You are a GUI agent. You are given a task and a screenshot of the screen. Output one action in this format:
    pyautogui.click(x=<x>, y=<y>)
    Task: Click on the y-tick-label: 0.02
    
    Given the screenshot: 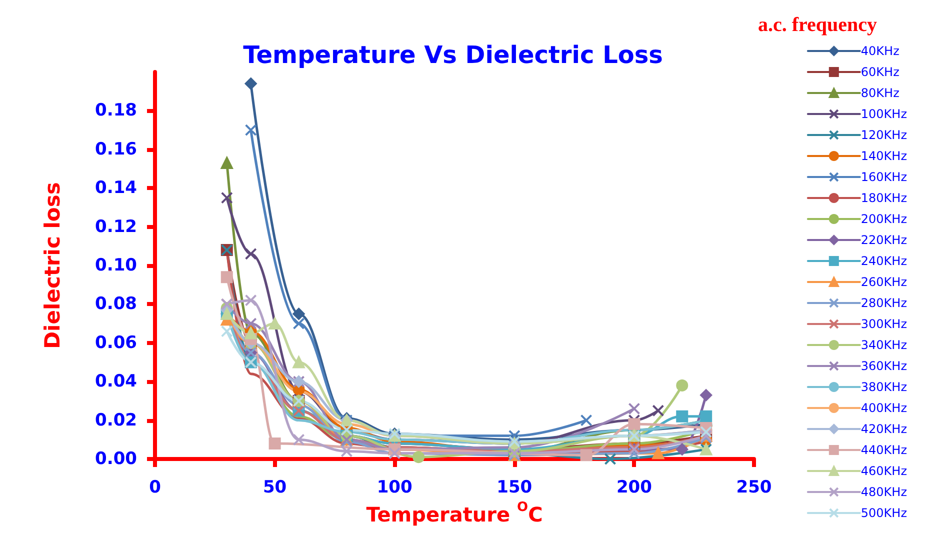 What is the action you would take?
    pyautogui.click(x=116, y=420)
    